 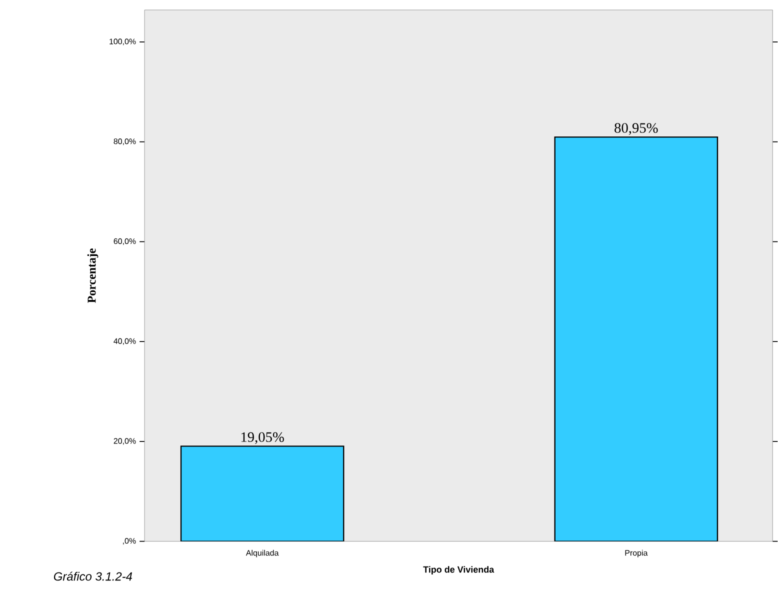 I want to click on x-axis-title: Tipo de Vivienda, so click(x=458, y=570).